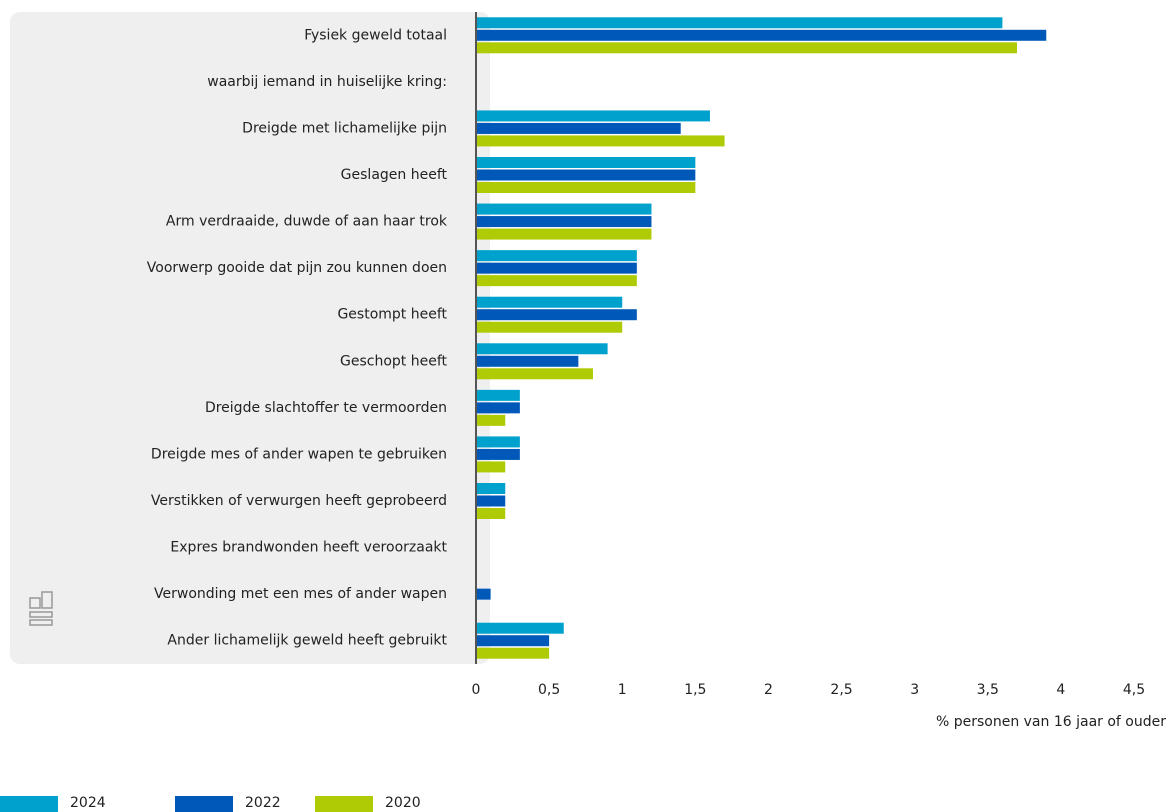  Describe the element at coordinates (914, 690) in the screenshot. I see `x-tick-label: 3` at that location.